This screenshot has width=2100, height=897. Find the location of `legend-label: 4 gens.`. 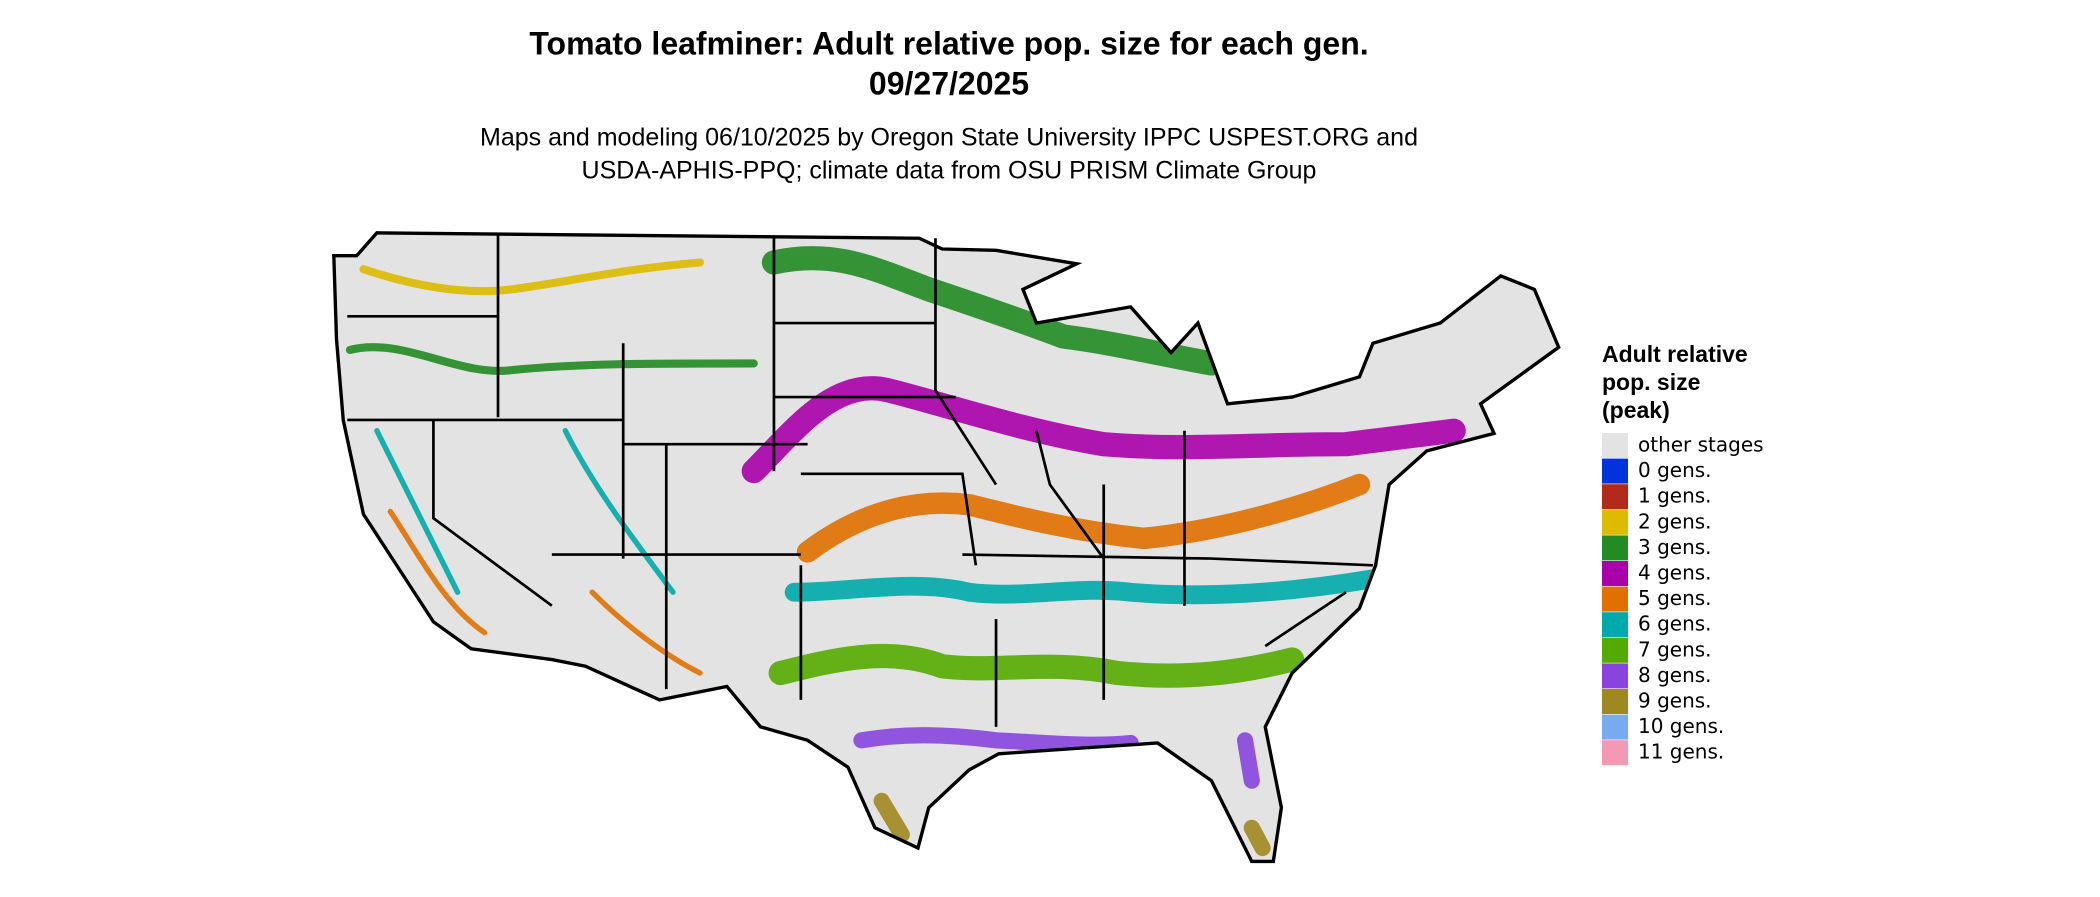

legend-label: 4 gens. is located at coordinates (1675, 573).